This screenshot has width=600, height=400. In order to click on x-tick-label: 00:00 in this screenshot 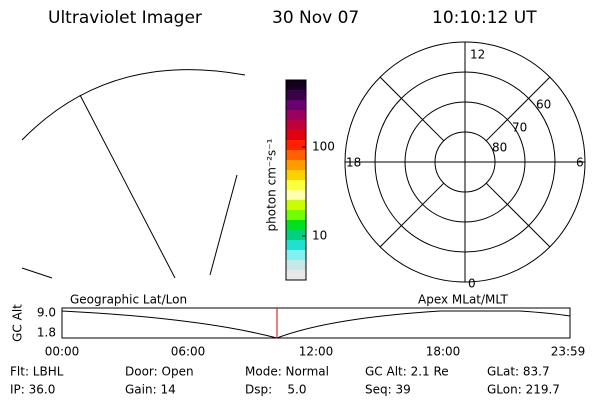, I will do `click(62, 352)`.